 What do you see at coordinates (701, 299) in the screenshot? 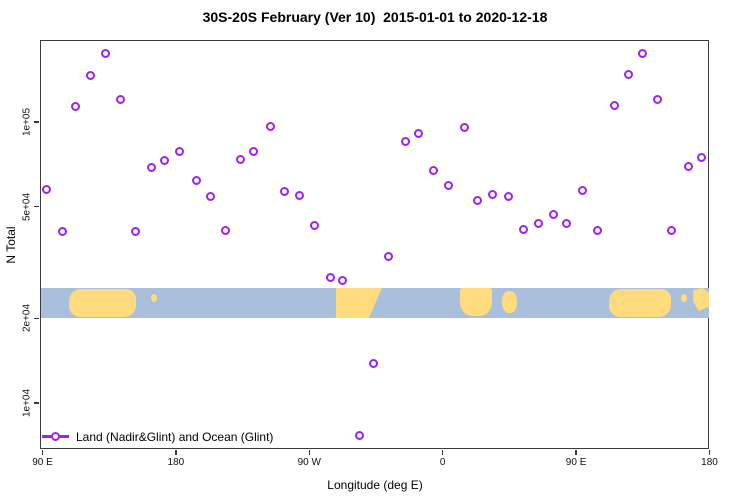
I see `land-fiji-edge` at bounding box center [701, 299].